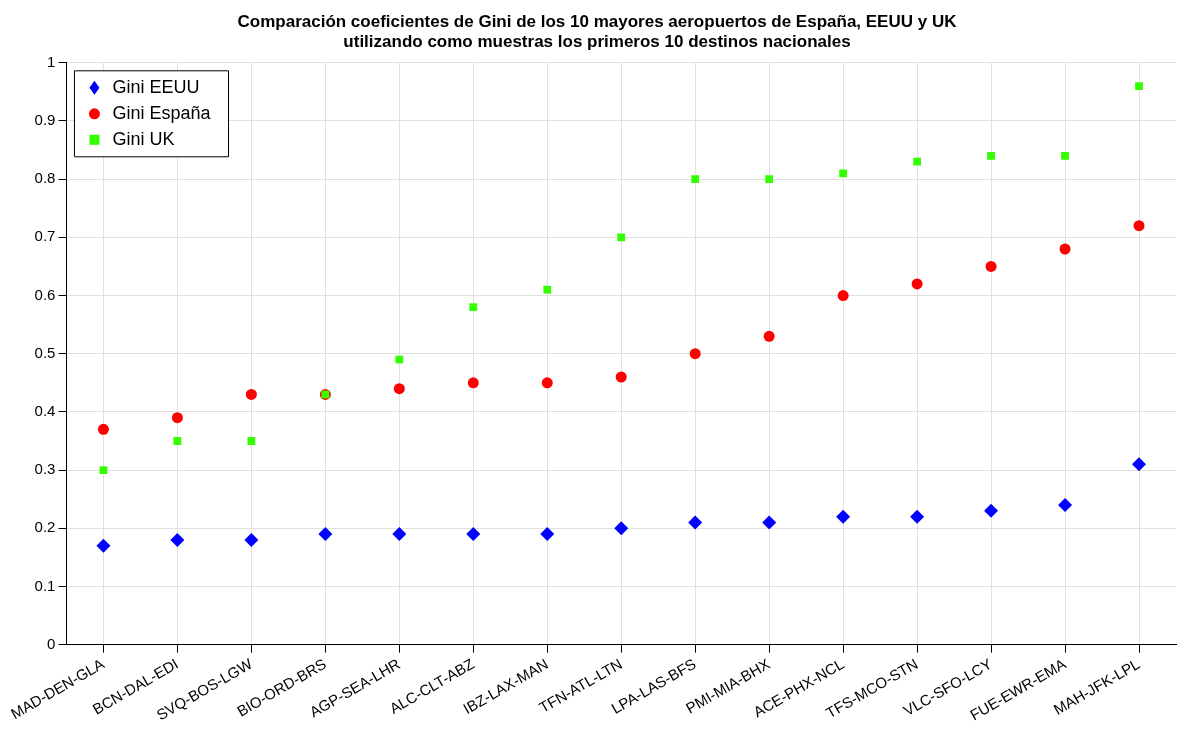 This screenshot has height=736, width=1204. Describe the element at coordinates (45, 352) in the screenshot. I see `y-tick-label: 0.5` at that location.